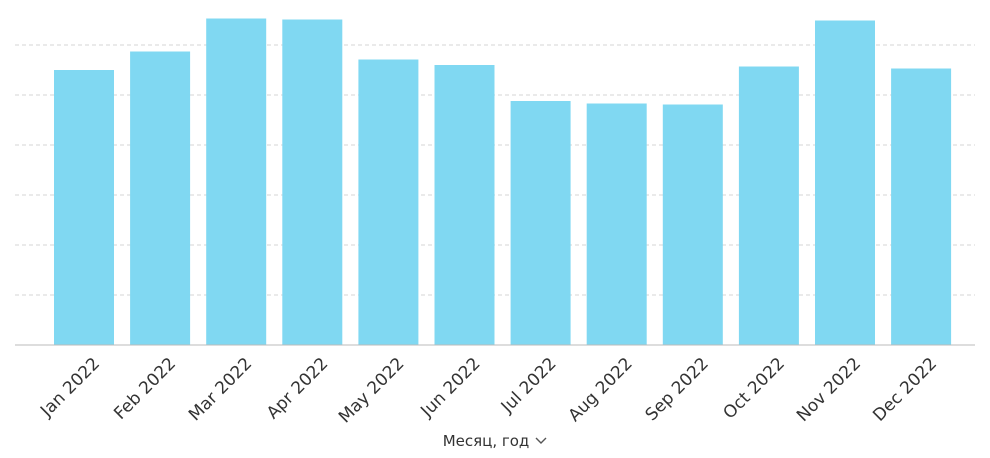  Describe the element at coordinates (145, 389) in the screenshot. I see `x-tick-label: Feb 2022` at that location.